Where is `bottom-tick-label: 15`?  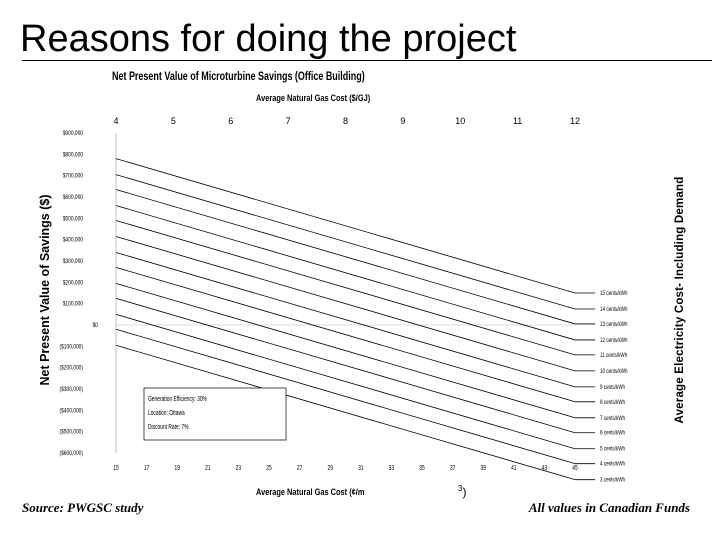 bottom-tick-label: 15 is located at coordinates (116, 468).